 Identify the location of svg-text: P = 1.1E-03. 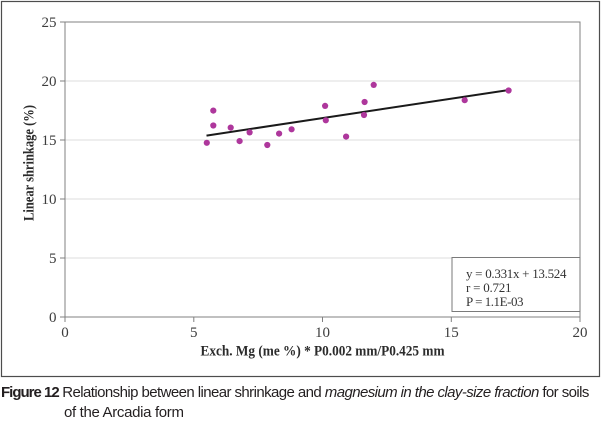
(495, 301).